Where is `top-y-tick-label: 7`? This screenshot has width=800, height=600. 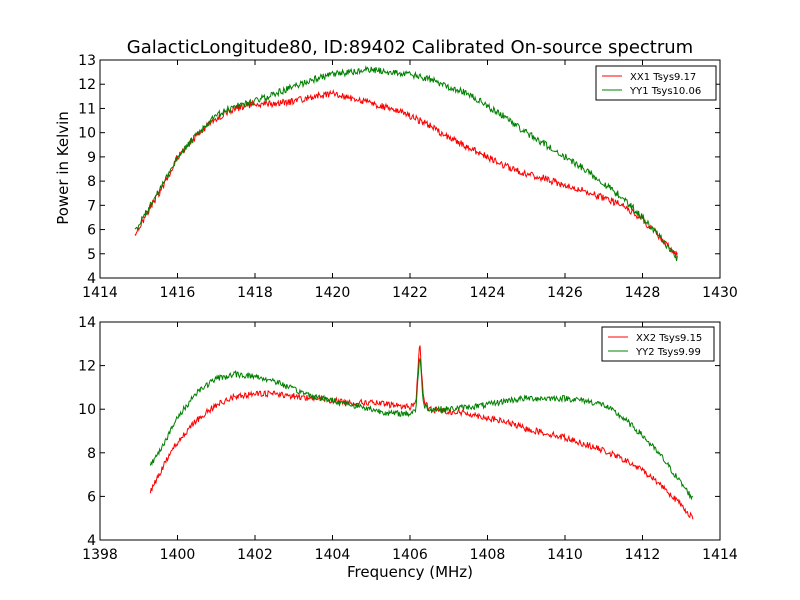 top-y-tick-label: 7 is located at coordinates (91, 206).